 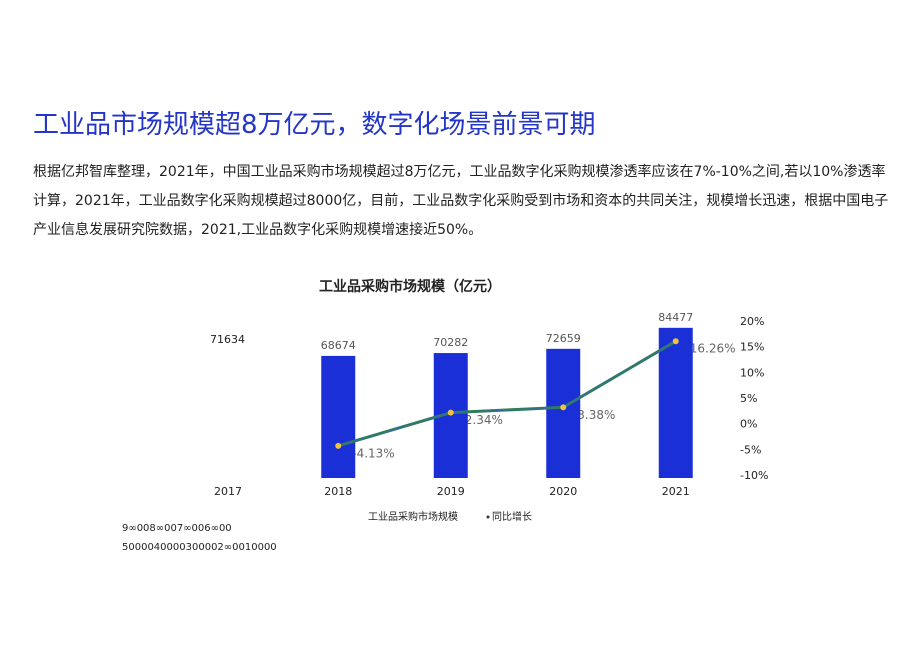 I want to click on x-tick-label: 2019, so click(x=451, y=491).